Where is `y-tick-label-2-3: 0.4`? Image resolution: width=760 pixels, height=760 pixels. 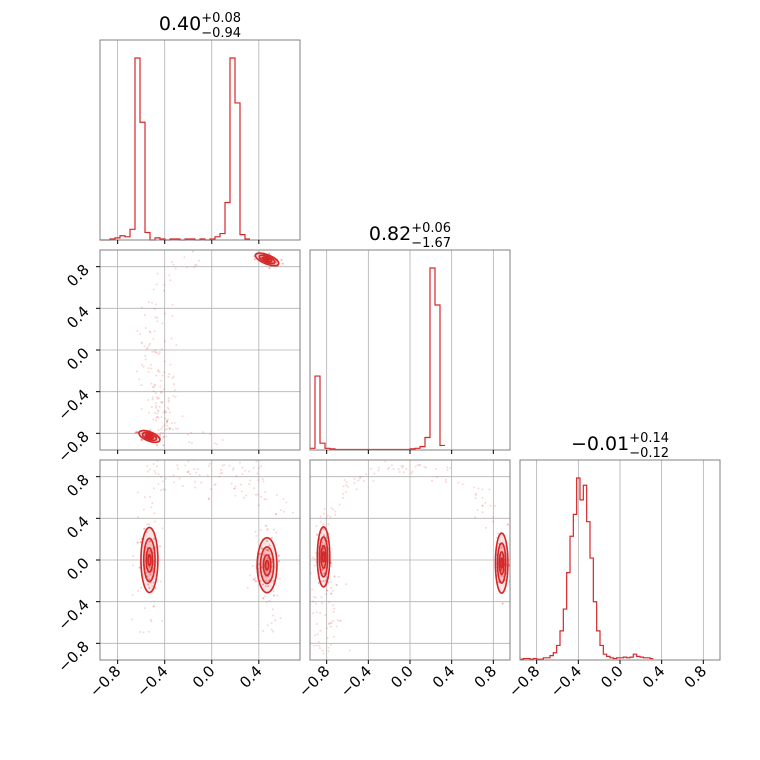 y-tick-label-2-3: 0.4 is located at coordinates (78, 527).